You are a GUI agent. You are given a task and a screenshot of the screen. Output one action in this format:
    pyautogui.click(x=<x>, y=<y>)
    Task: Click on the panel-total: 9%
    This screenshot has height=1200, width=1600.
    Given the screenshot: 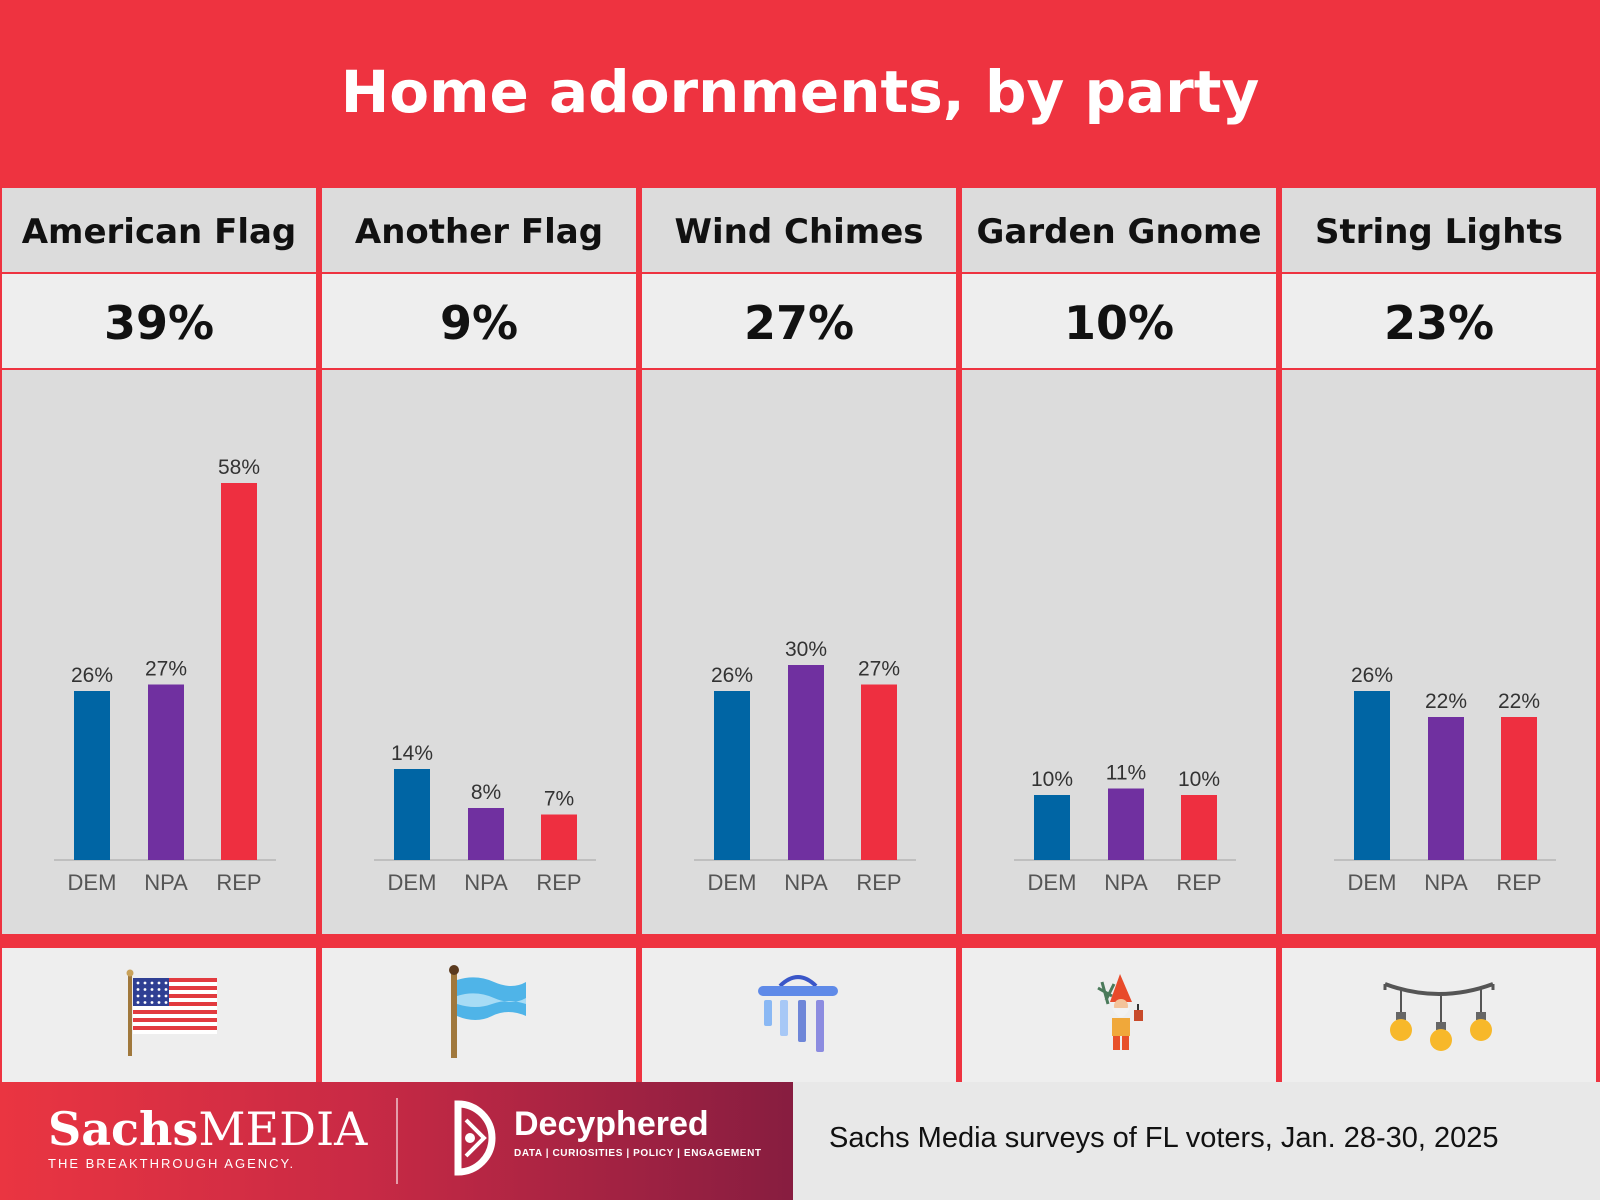 What is the action you would take?
    pyautogui.click(x=479, y=323)
    